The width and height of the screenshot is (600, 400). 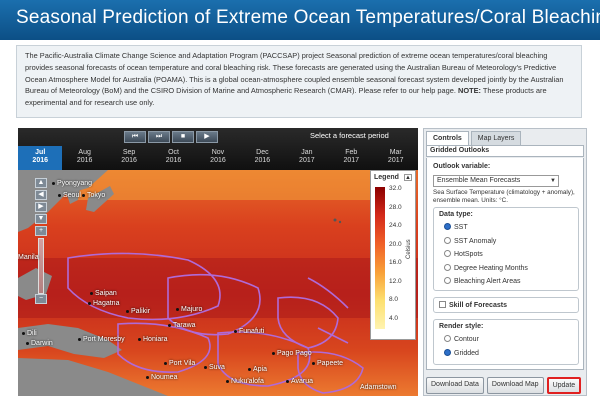 I want to click on render-style-label: Render style:, so click(x=461, y=326).